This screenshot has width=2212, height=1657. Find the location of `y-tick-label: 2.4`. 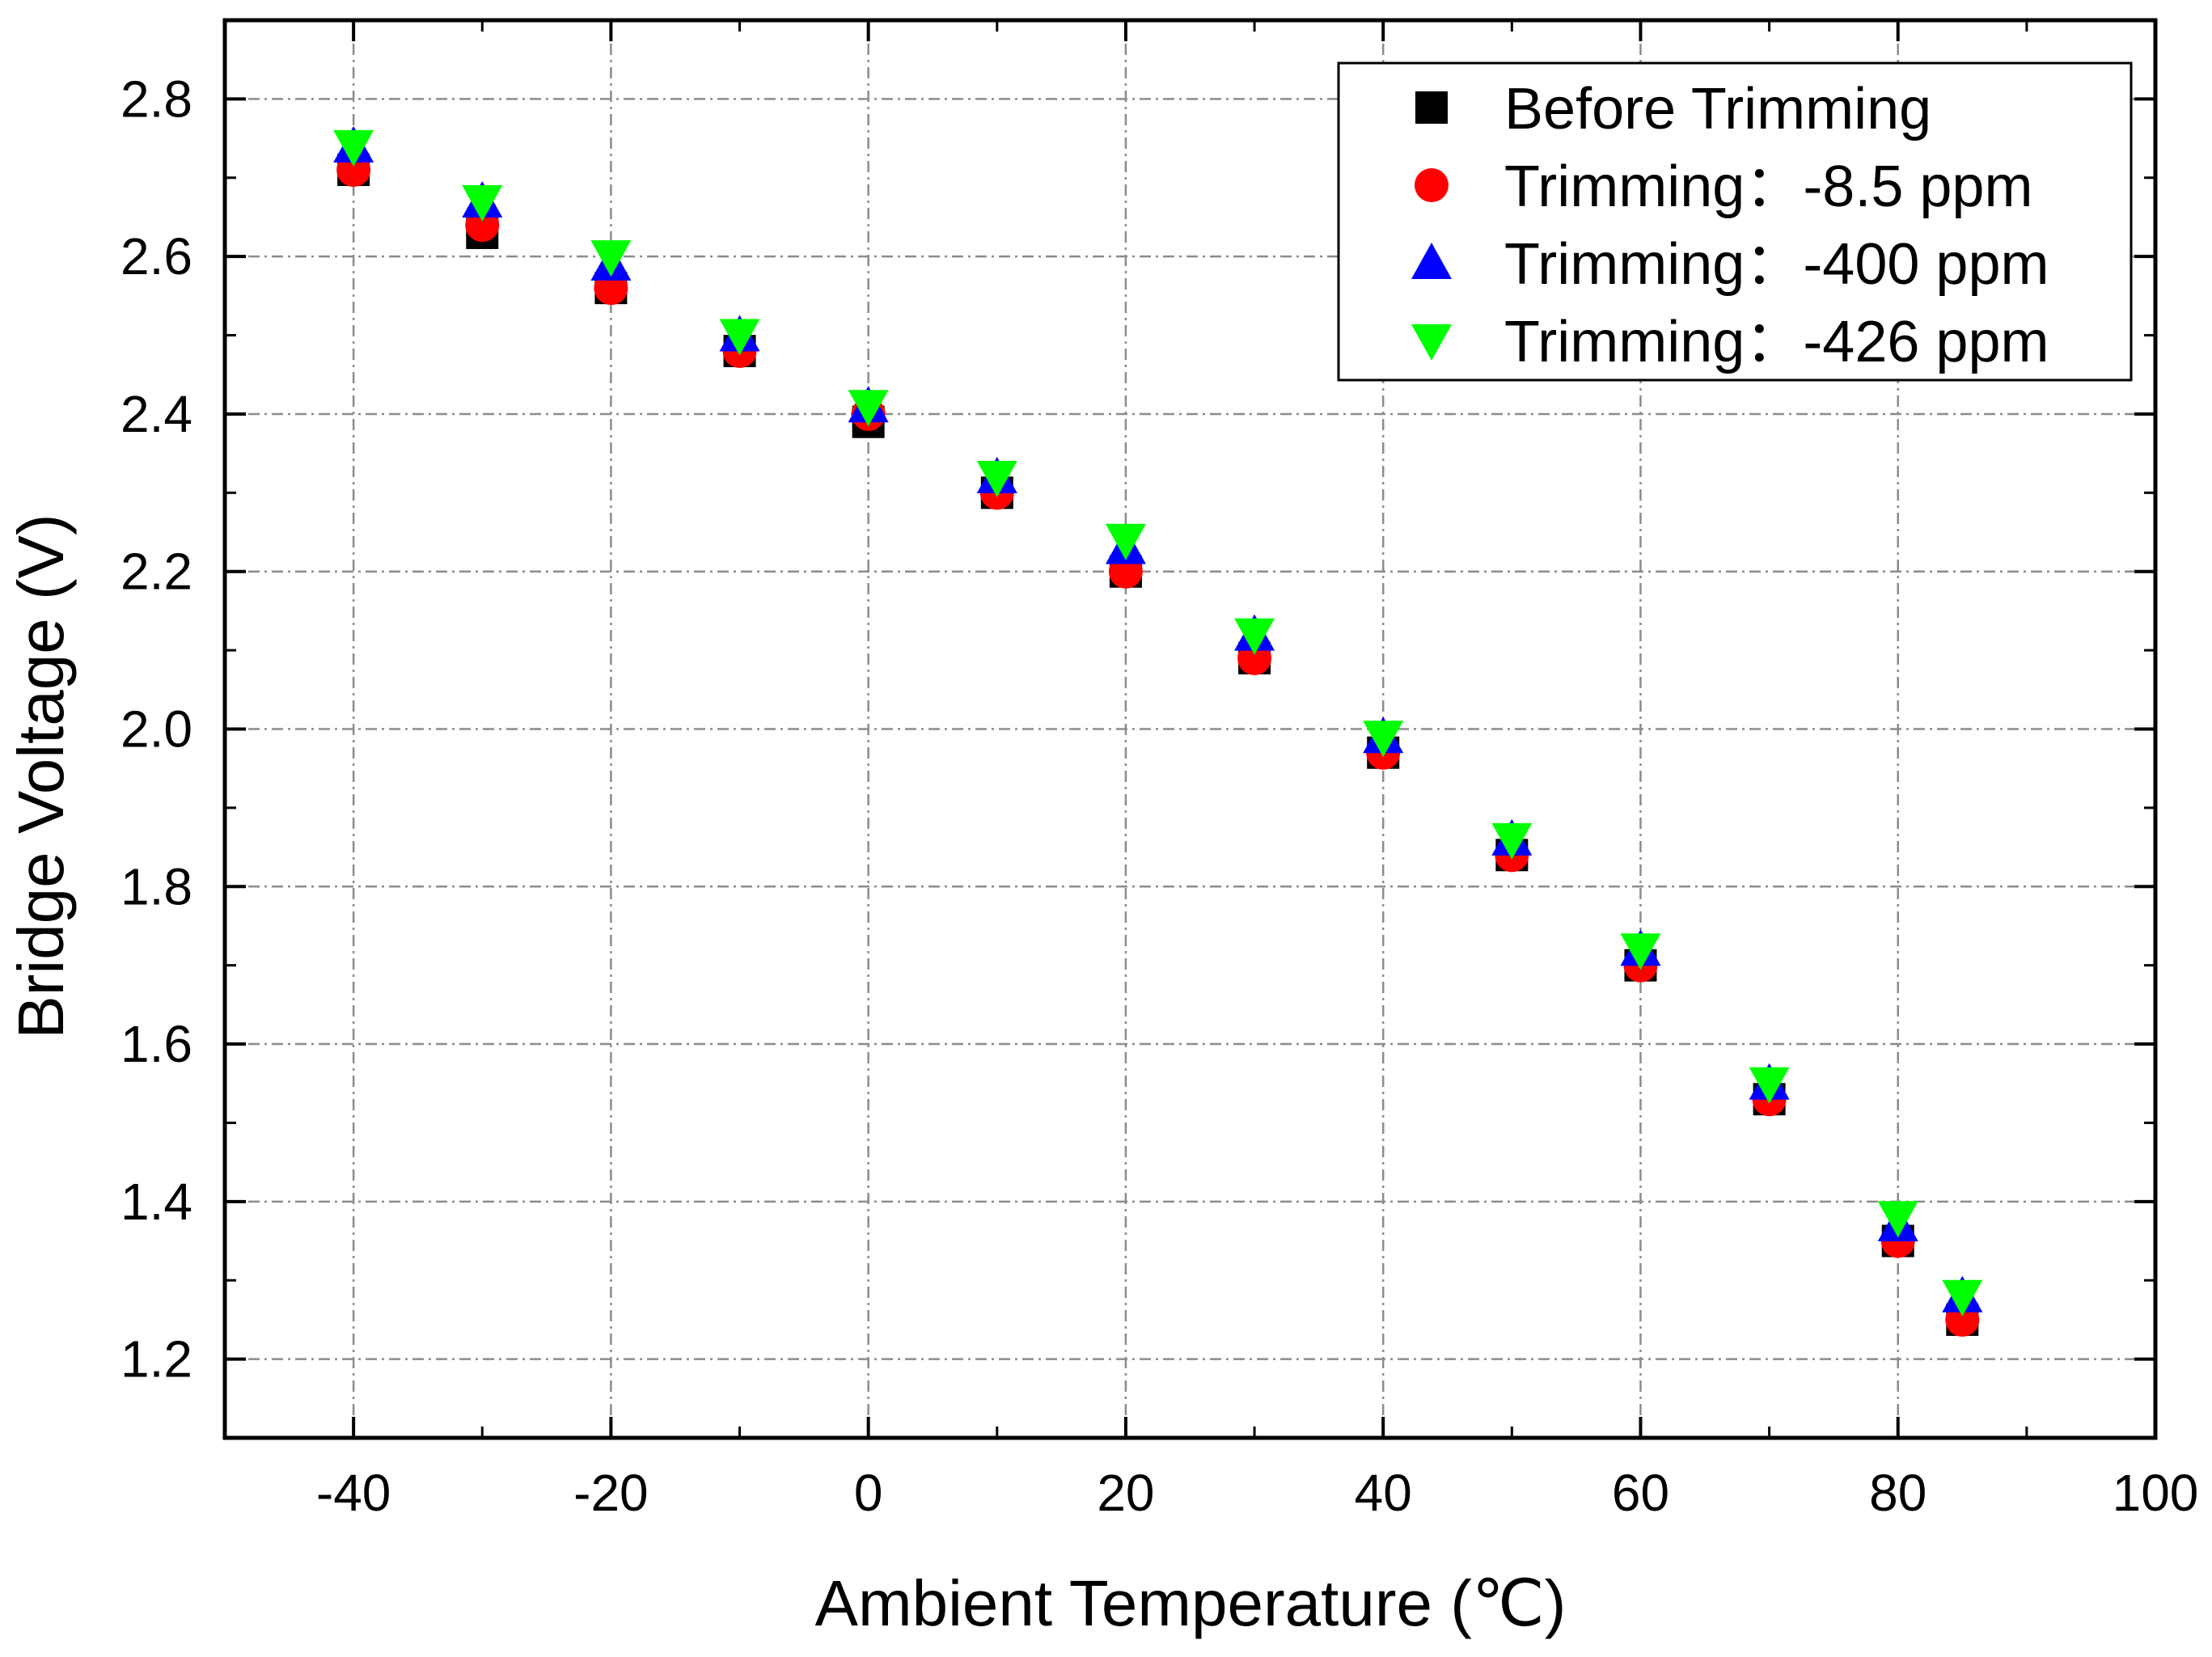

y-tick-label: 2.4 is located at coordinates (156, 414).